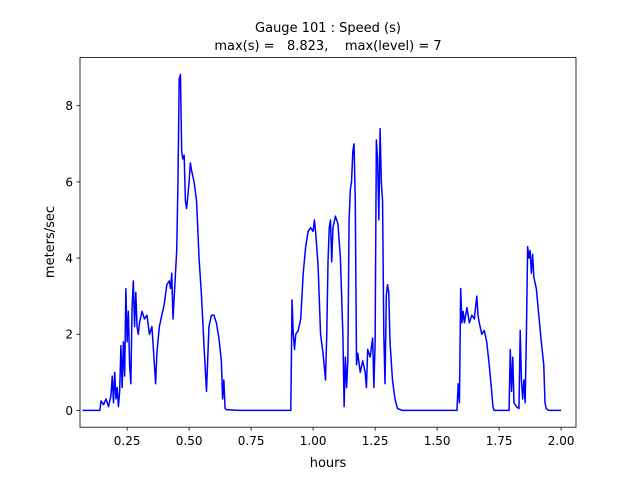 This screenshot has width=640, height=480. Describe the element at coordinates (561, 441) in the screenshot. I see `x-tick-label: 2.00` at that location.